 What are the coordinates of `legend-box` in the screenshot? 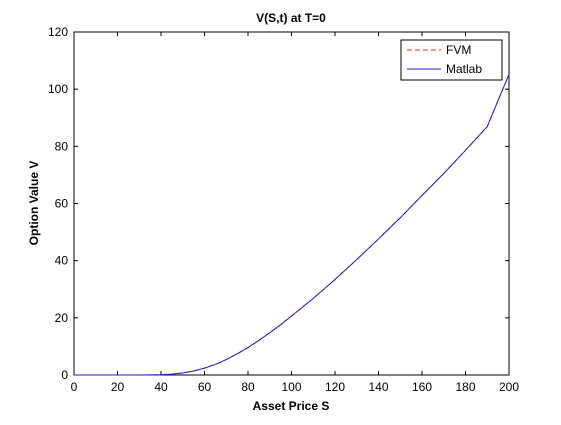 It's located at (451, 60).